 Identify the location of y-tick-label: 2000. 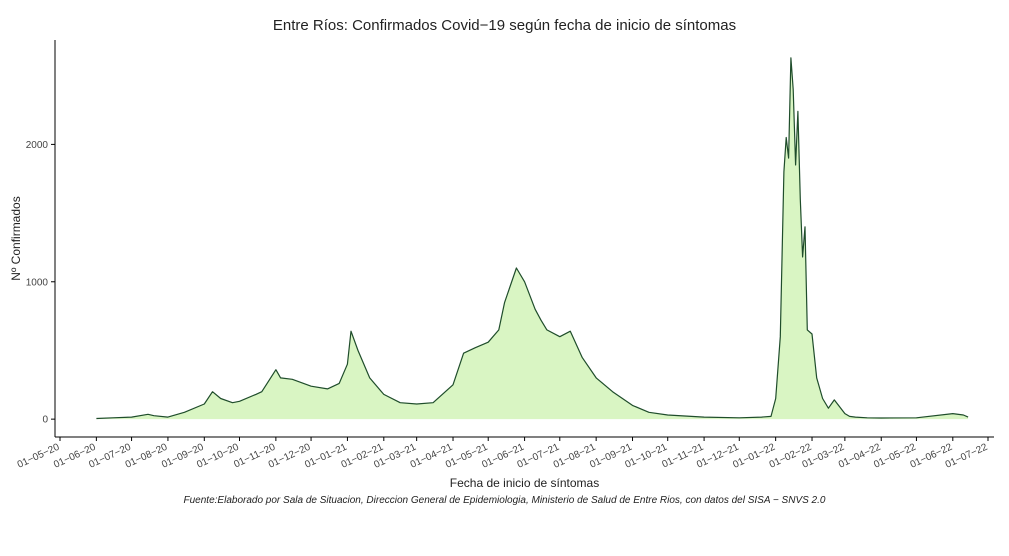
(37, 145).